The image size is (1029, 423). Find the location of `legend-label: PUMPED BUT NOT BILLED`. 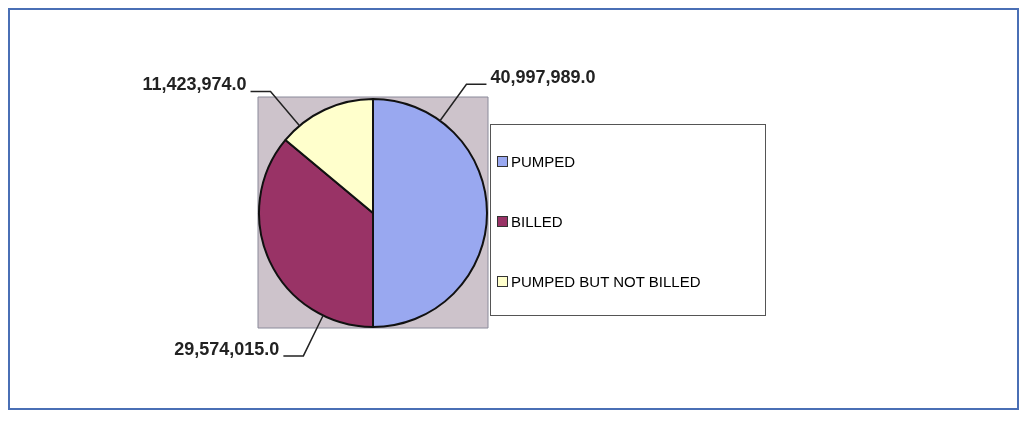

legend-label: PUMPED BUT NOT BILLED is located at coordinates (606, 281).